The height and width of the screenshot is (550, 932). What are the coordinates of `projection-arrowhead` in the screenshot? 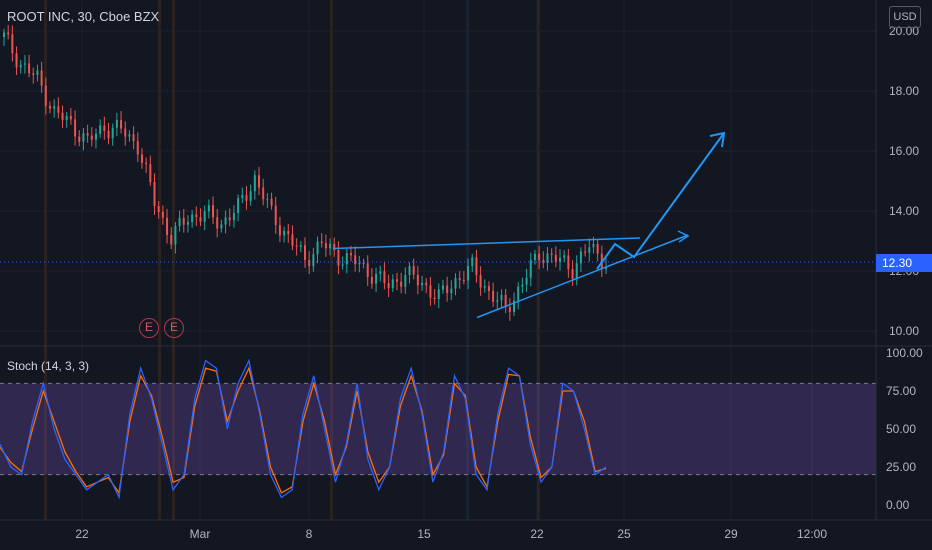 It's located at (717, 139).